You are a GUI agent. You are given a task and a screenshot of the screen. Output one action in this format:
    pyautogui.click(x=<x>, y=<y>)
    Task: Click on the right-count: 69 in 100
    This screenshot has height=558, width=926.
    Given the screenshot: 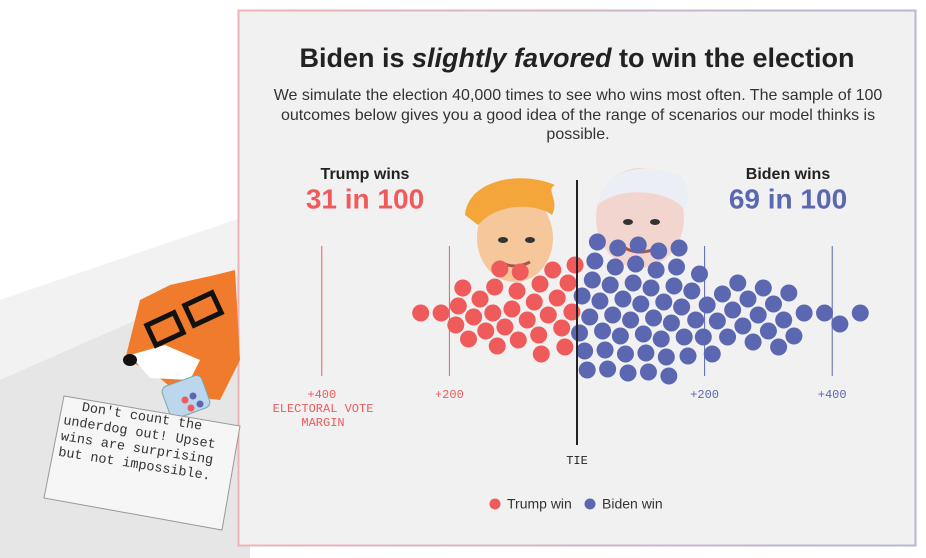 What is the action you would take?
    pyautogui.click(x=788, y=198)
    